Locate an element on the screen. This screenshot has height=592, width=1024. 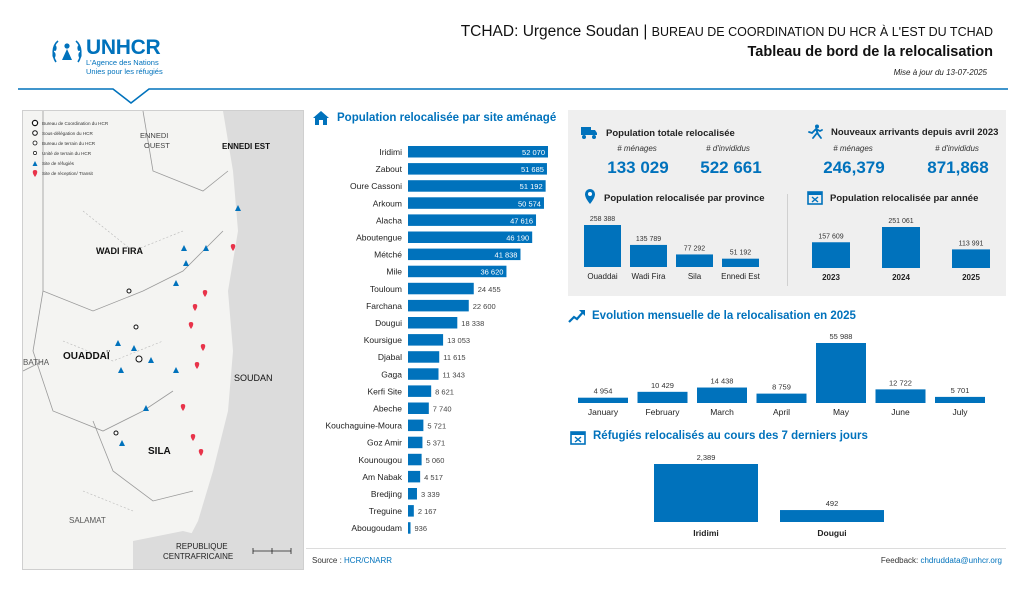
total-individus-label: # d'invididus is located at coordinates (728, 148).